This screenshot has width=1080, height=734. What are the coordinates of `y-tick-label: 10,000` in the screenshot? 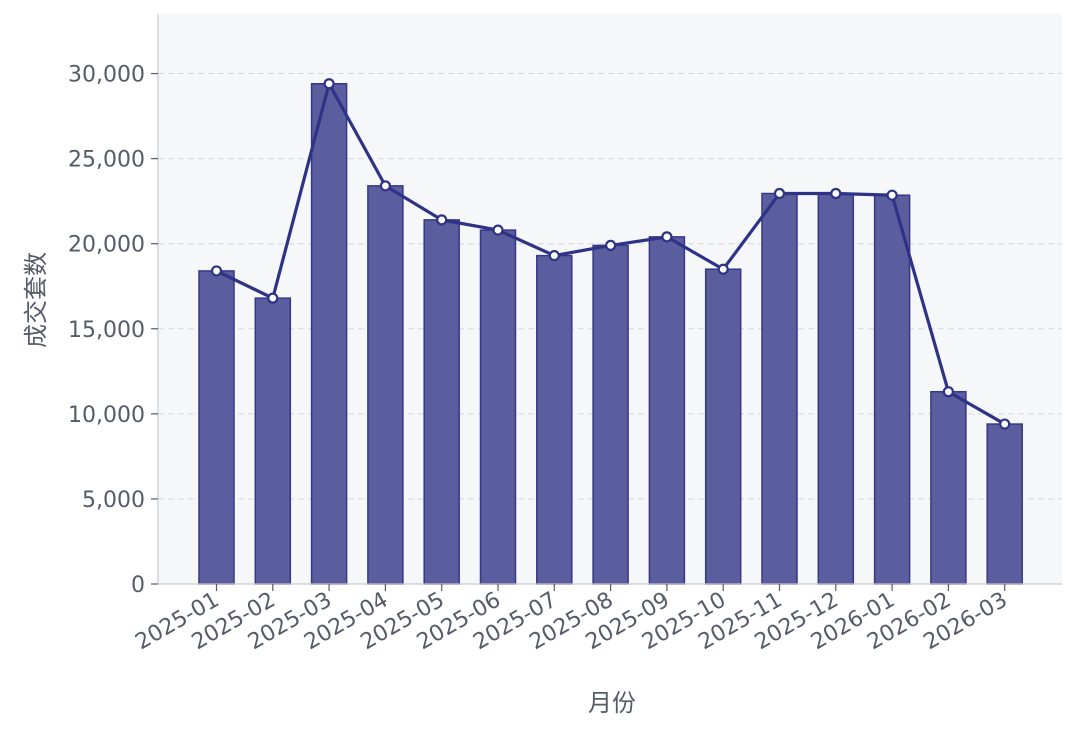 It's located at (106, 415).